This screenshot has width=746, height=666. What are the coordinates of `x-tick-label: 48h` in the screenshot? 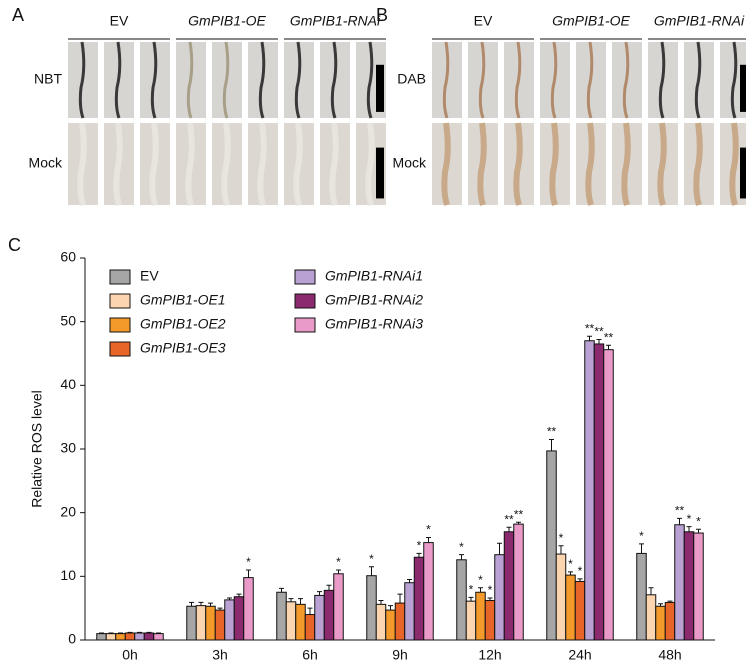 It's located at (669, 655).